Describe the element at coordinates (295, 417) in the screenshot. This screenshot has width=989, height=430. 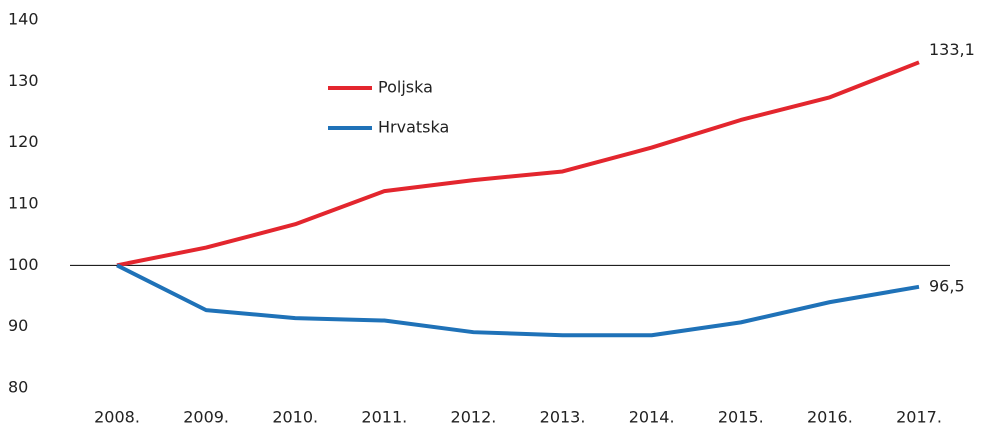
I see `x-tick-label: 2010.` at that location.